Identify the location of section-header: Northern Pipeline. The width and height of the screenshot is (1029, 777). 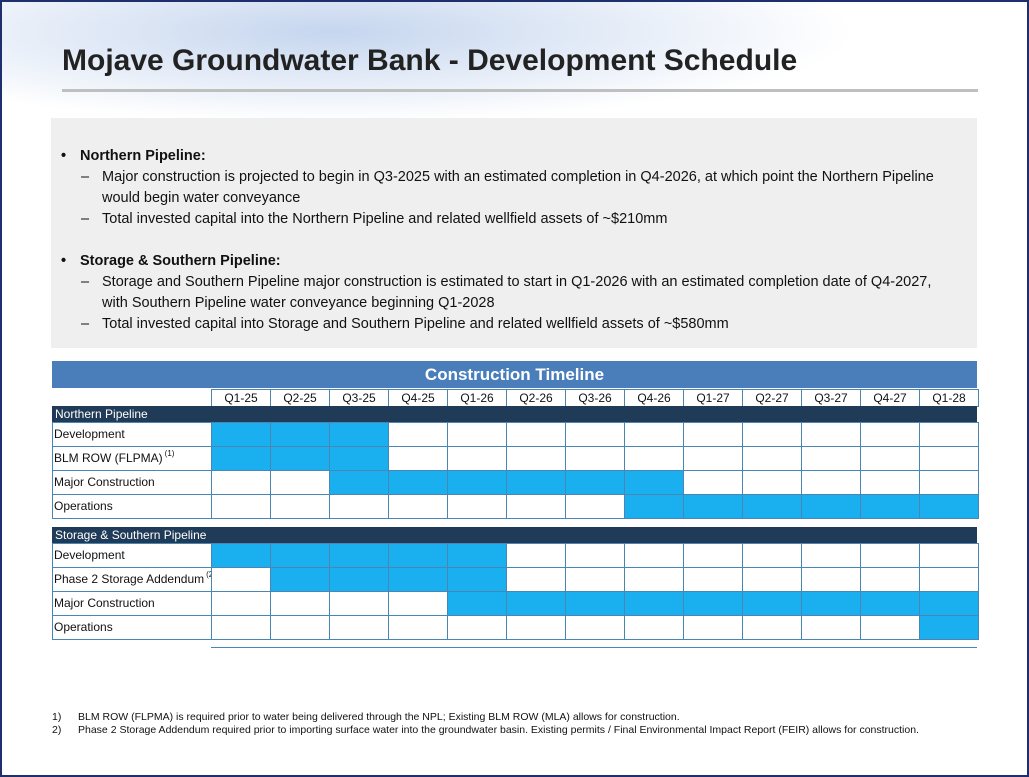
(514, 414).